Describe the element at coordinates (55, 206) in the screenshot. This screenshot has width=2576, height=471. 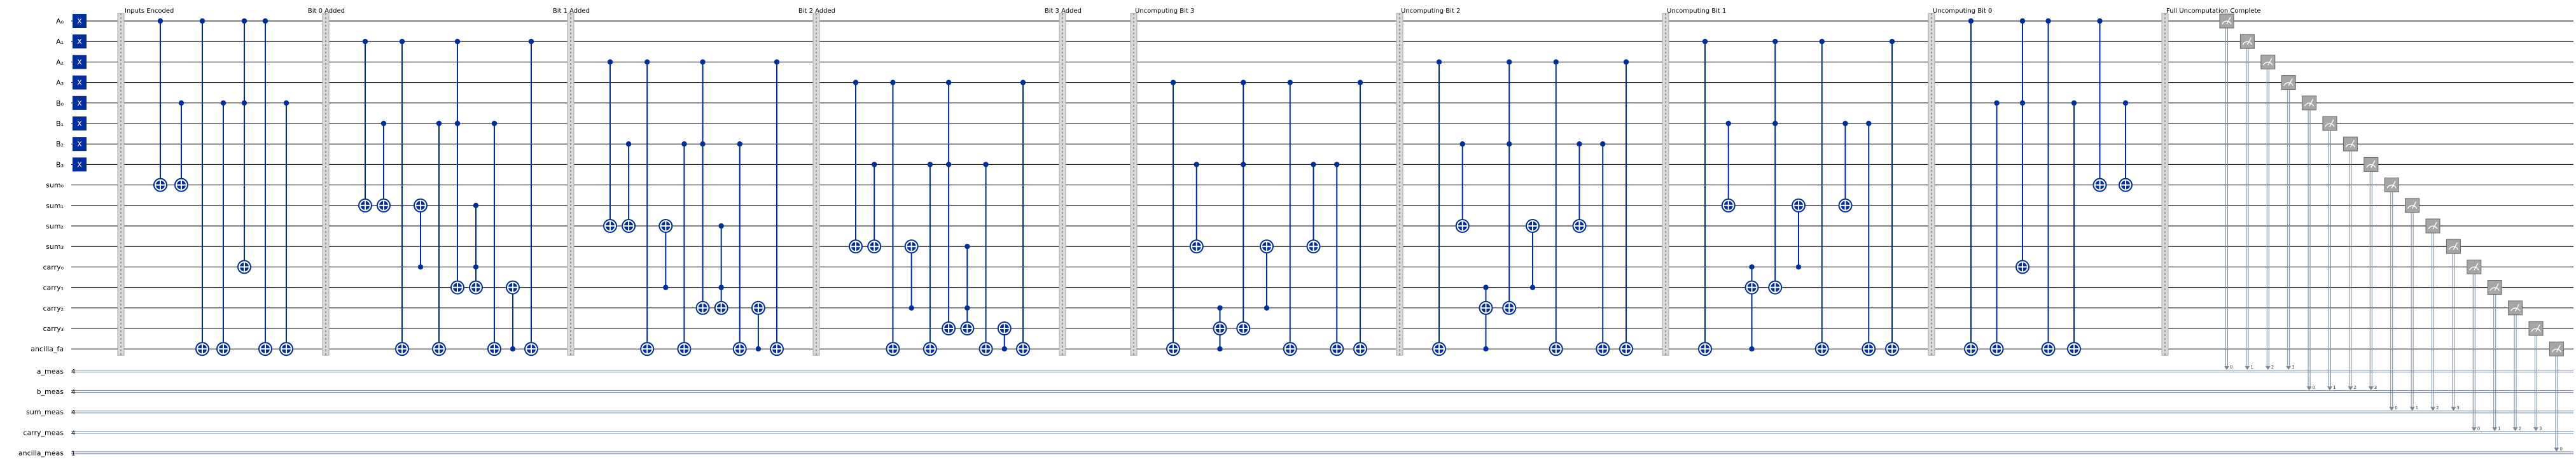
I see `qubit-label: sum₁` at that location.